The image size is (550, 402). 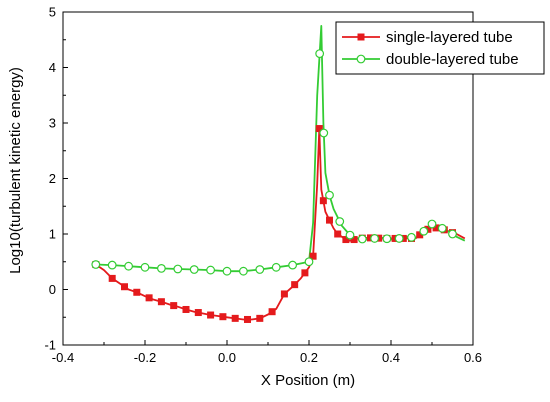 I want to click on y-tick-label: 5, so click(x=52, y=12).